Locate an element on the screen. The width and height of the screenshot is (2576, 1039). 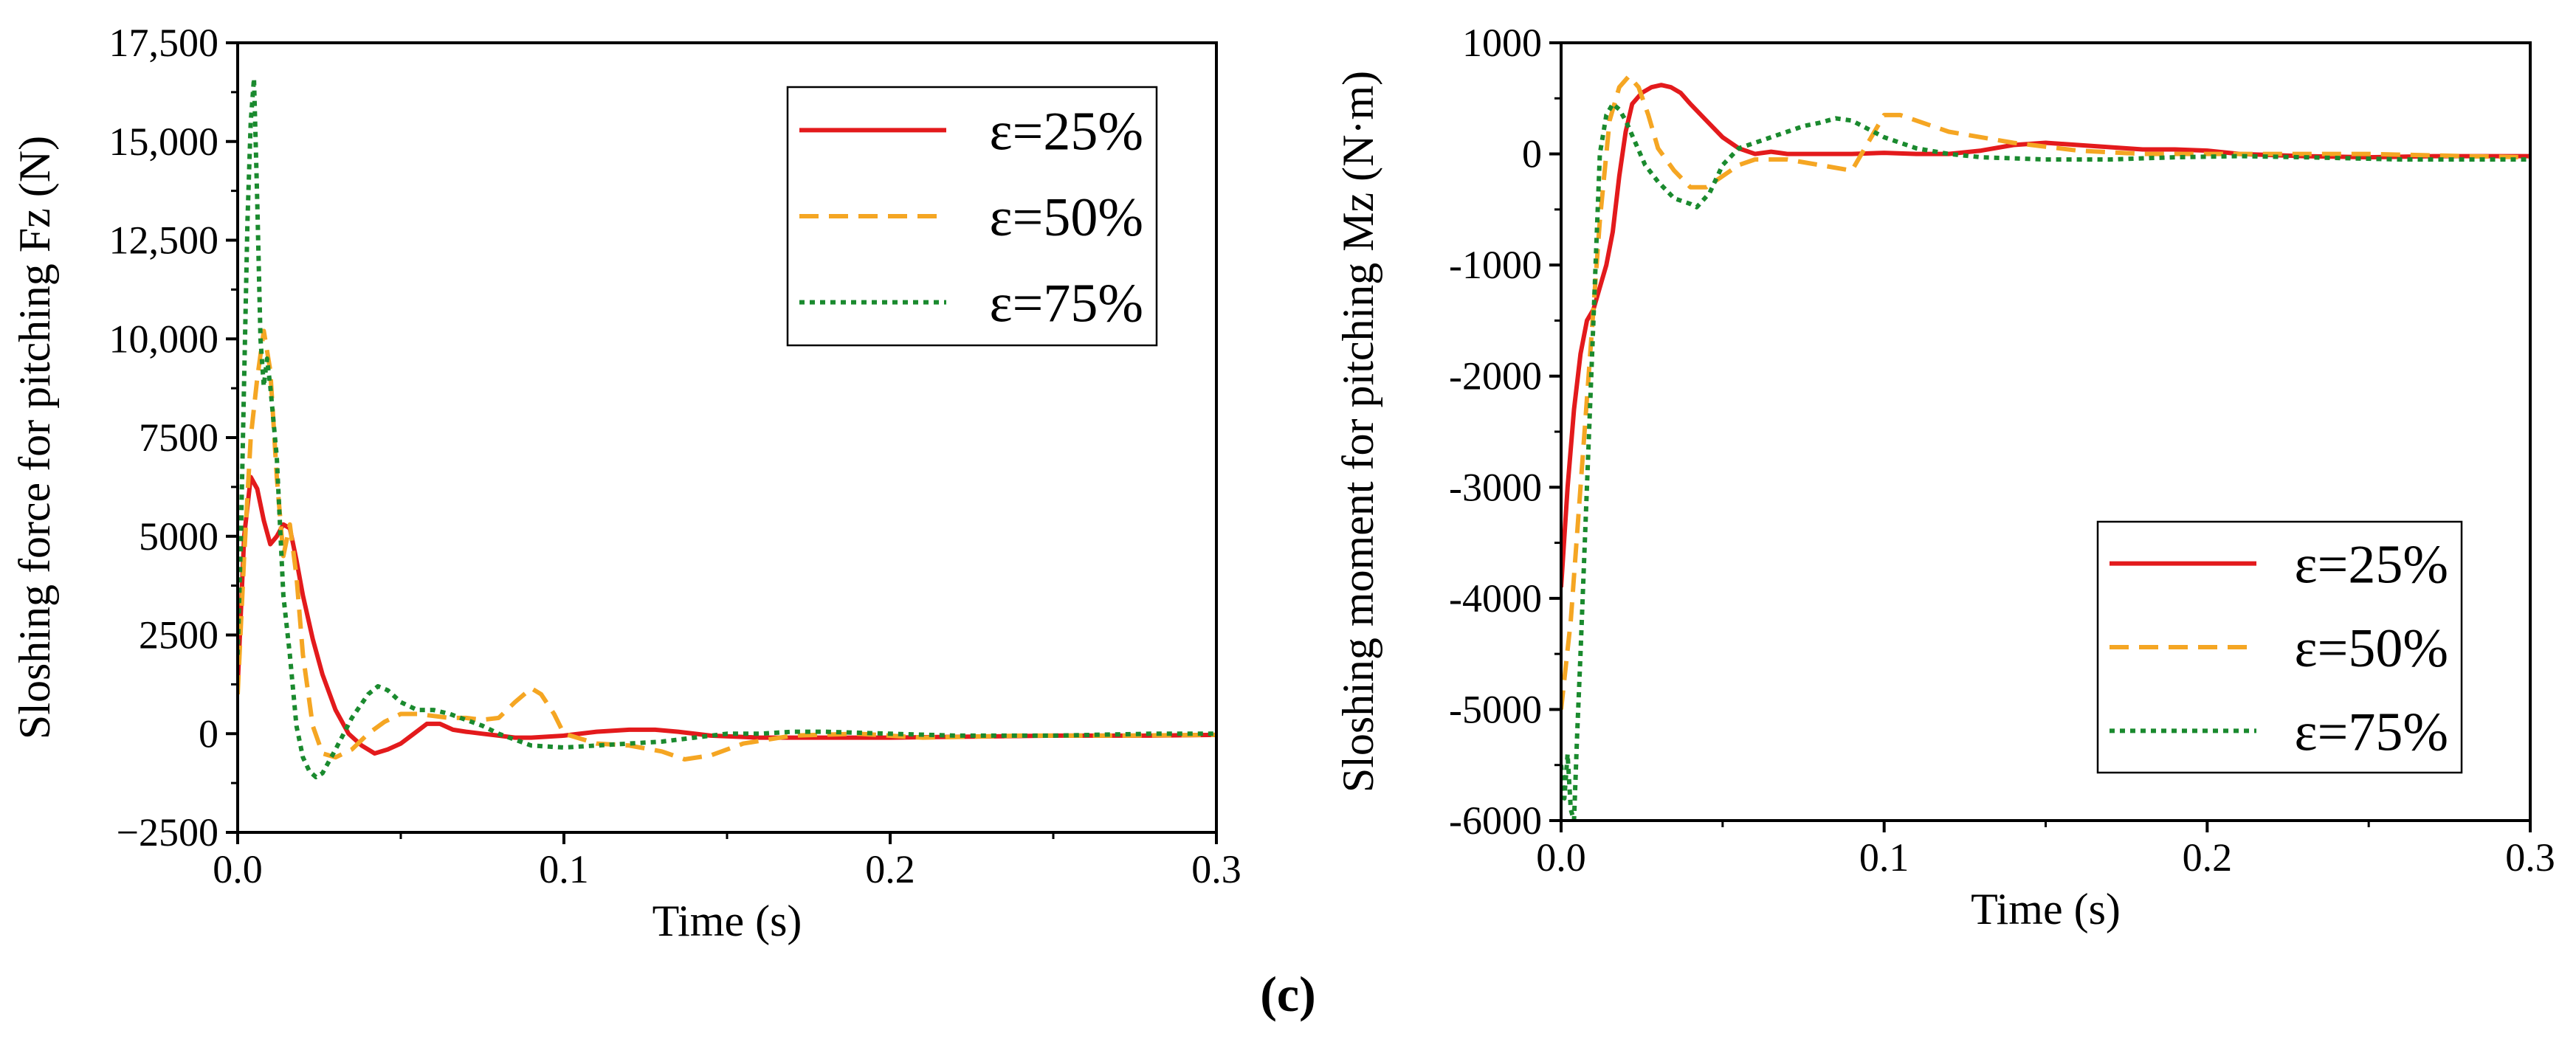
mz-y-tick: -4000 is located at coordinates (1505, 598).